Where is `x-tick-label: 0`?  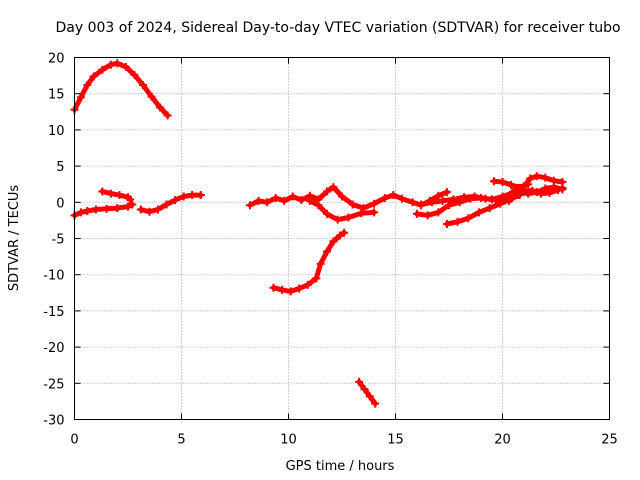 x-tick-label: 0 is located at coordinates (74, 440).